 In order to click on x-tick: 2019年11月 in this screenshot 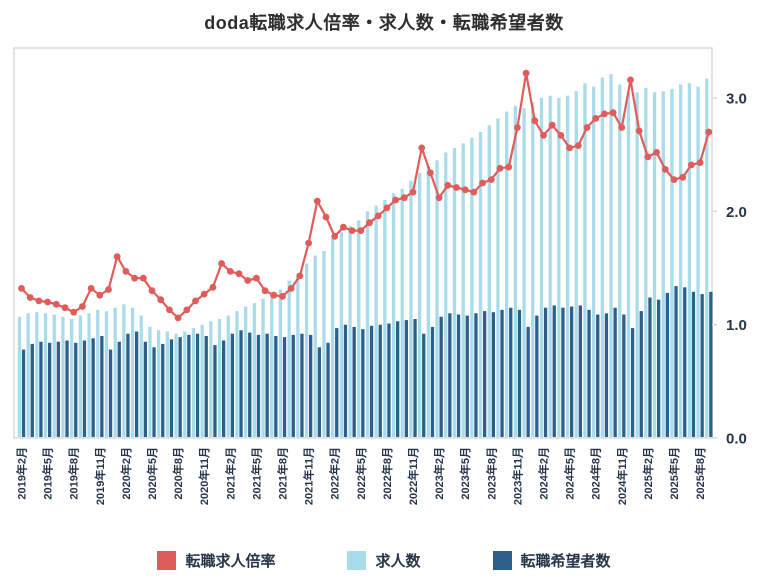, I will do `click(100, 476)`.